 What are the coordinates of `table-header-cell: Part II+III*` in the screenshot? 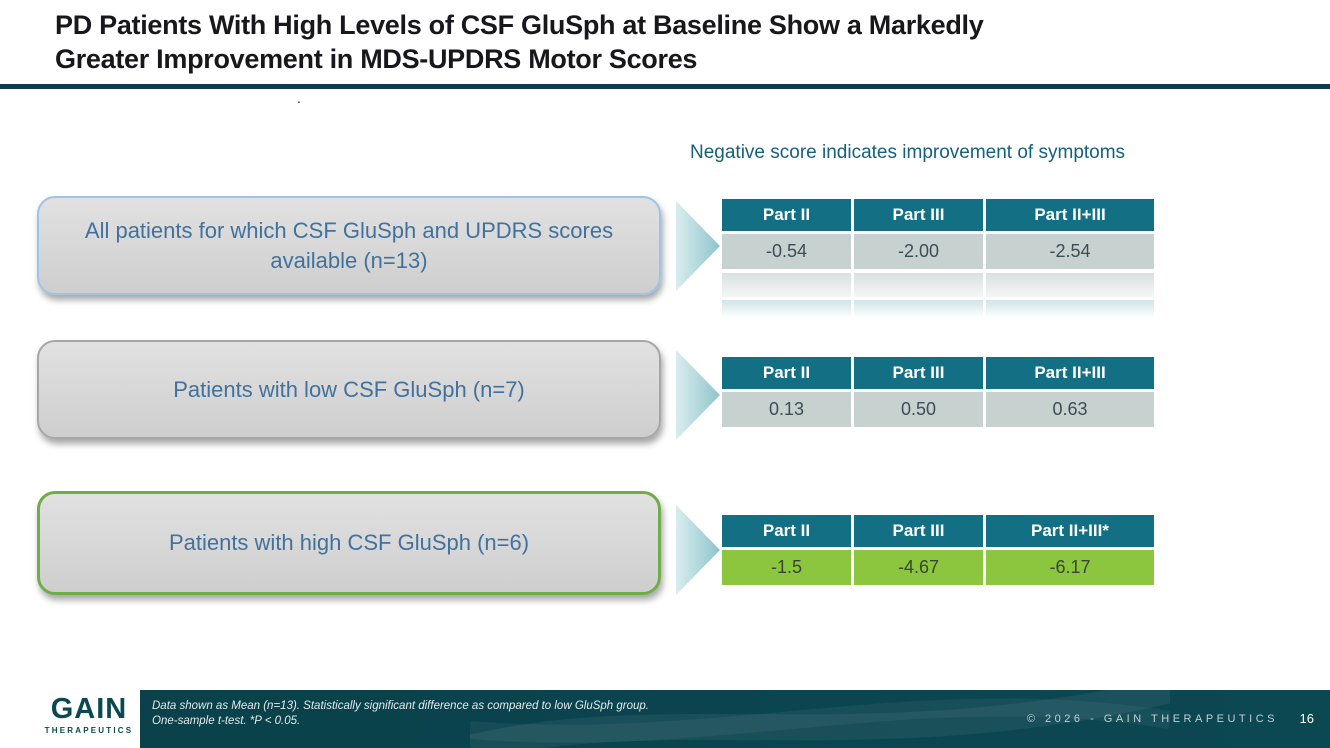 It's located at (1070, 531).